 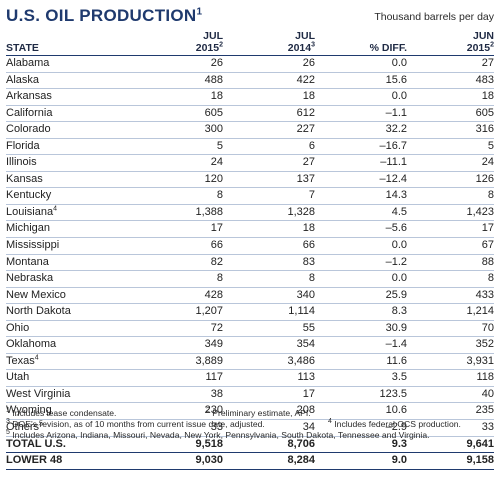 I want to click on page-title: U.S. OIL PRODUCTION1, so click(x=104, y=16).